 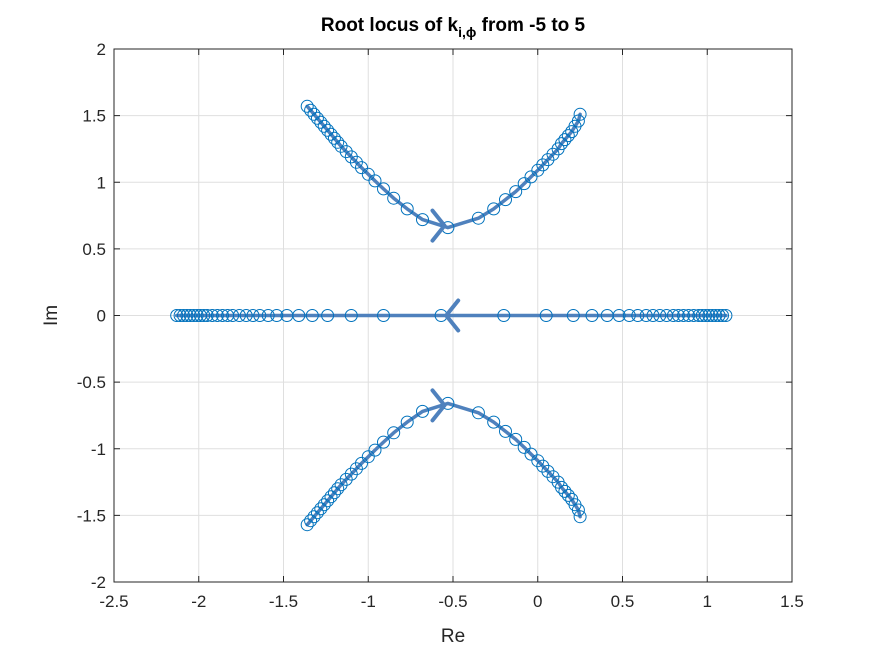 I want to click on y-tick-label: -1, so click(x=98, y=449).